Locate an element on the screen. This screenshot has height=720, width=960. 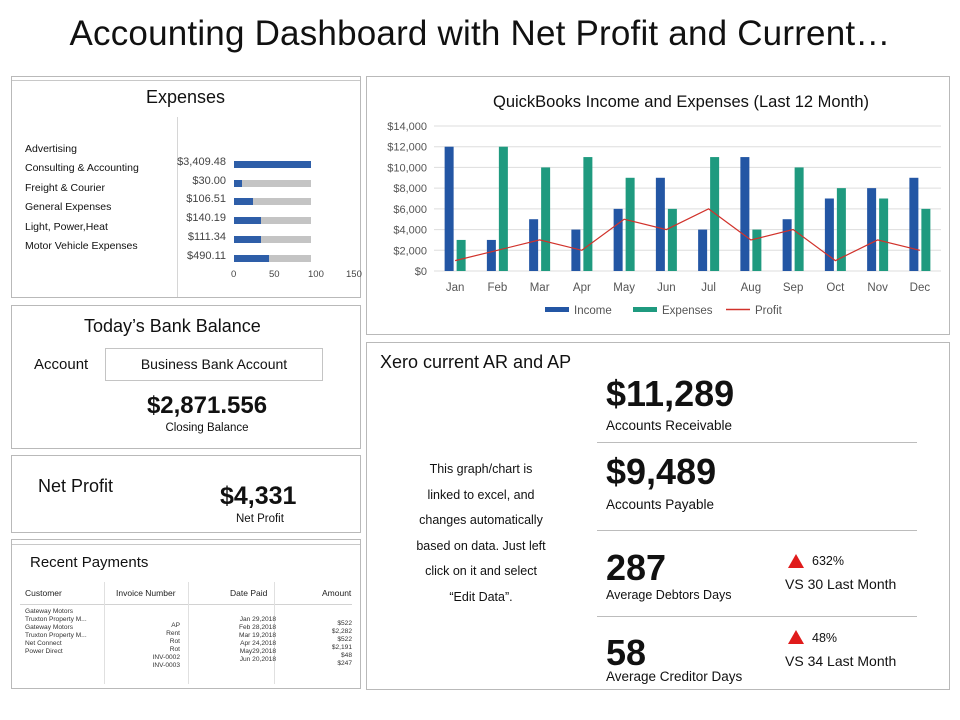
expense-axis-tick: 150 is located at coordinates (354, 274).